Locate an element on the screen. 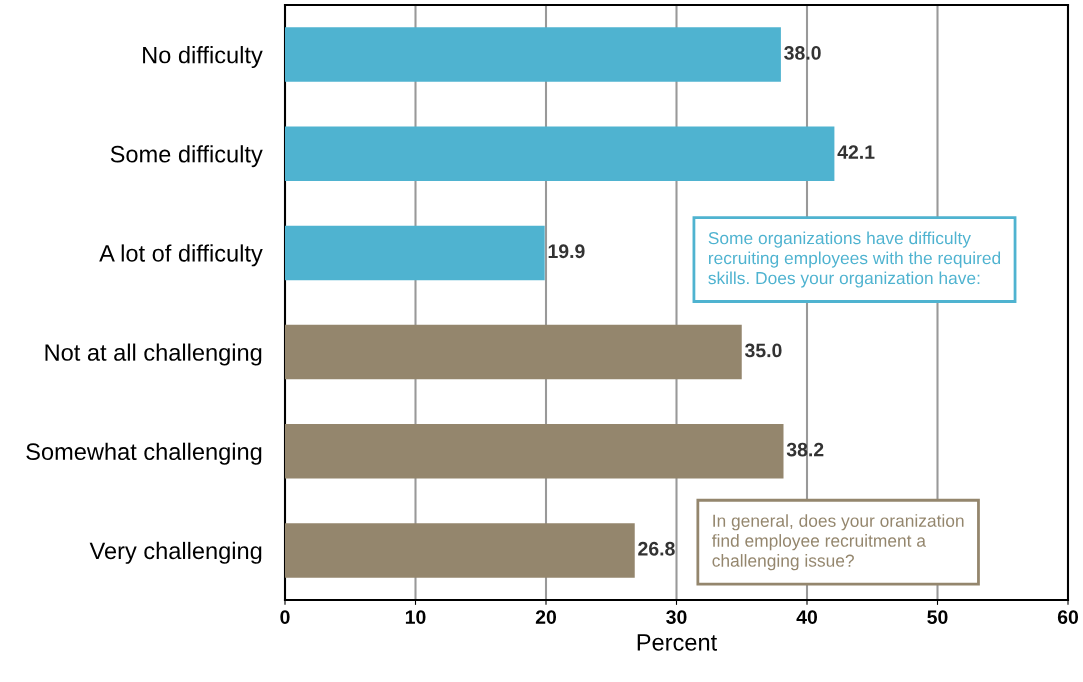  data-label: 38.2 is located at coordinates (805, 449).